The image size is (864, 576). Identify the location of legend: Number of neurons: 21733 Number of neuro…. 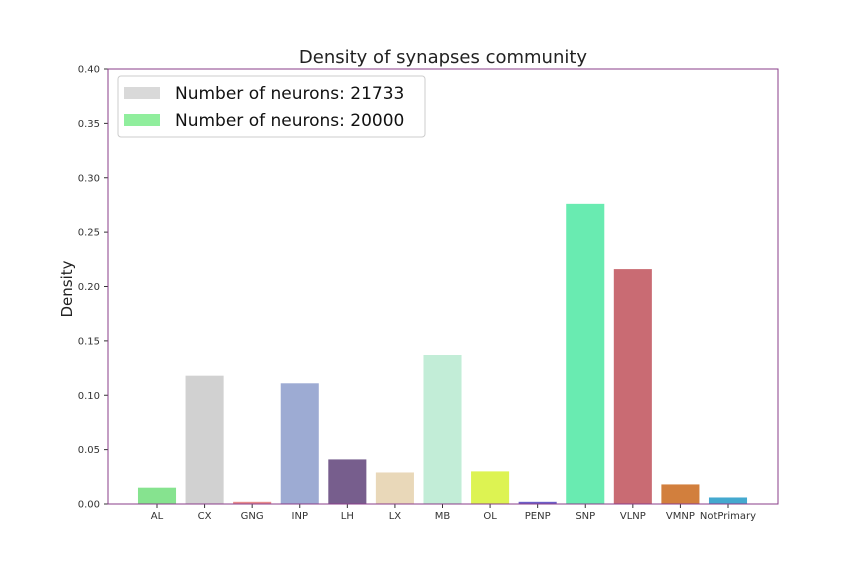
(271, 106).